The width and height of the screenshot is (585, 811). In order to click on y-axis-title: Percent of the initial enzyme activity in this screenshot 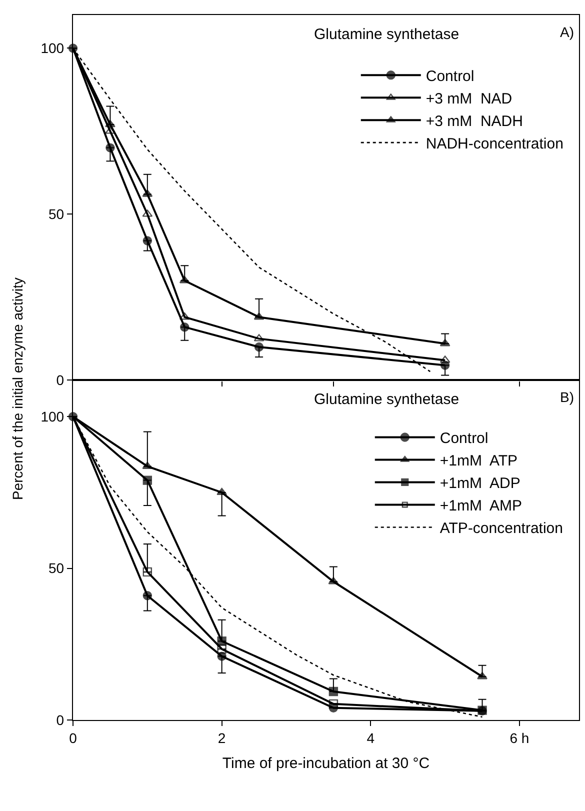, I will do `click(18, 388)`.